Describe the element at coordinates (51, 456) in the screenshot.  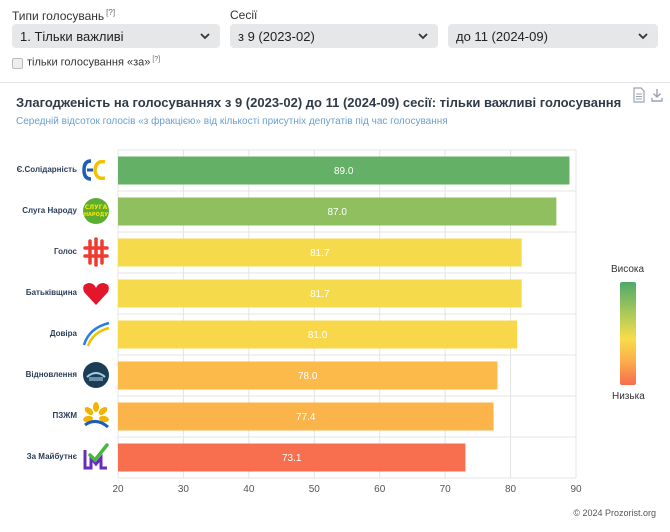
I see `category-label: За Майбутнє` at that location.